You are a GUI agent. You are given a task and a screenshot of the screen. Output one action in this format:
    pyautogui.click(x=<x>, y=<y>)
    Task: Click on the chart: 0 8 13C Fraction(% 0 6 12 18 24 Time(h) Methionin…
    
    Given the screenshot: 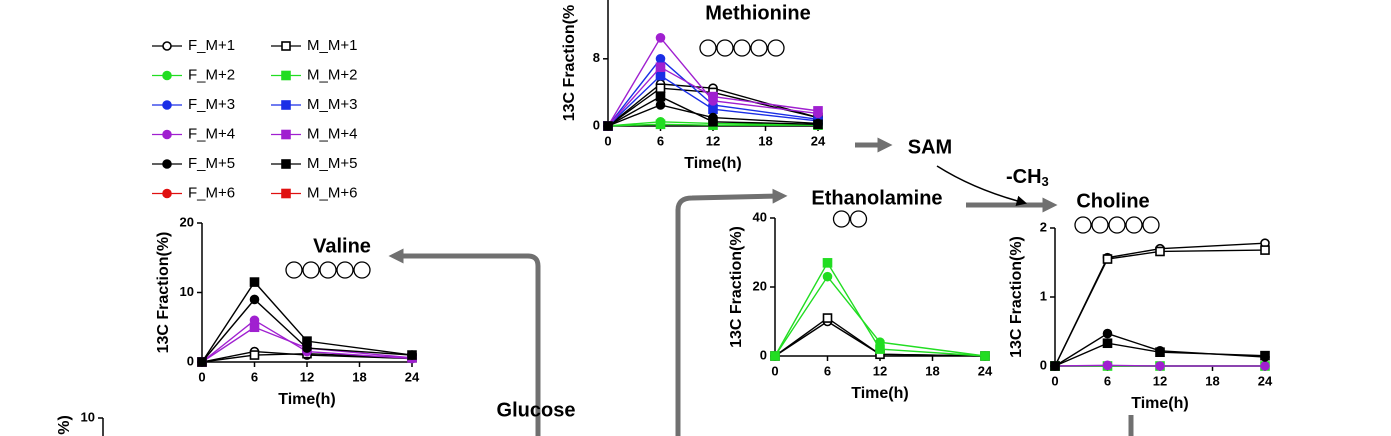 What is the action you would take?
    pyautogui.click(x=693, y=86)
    